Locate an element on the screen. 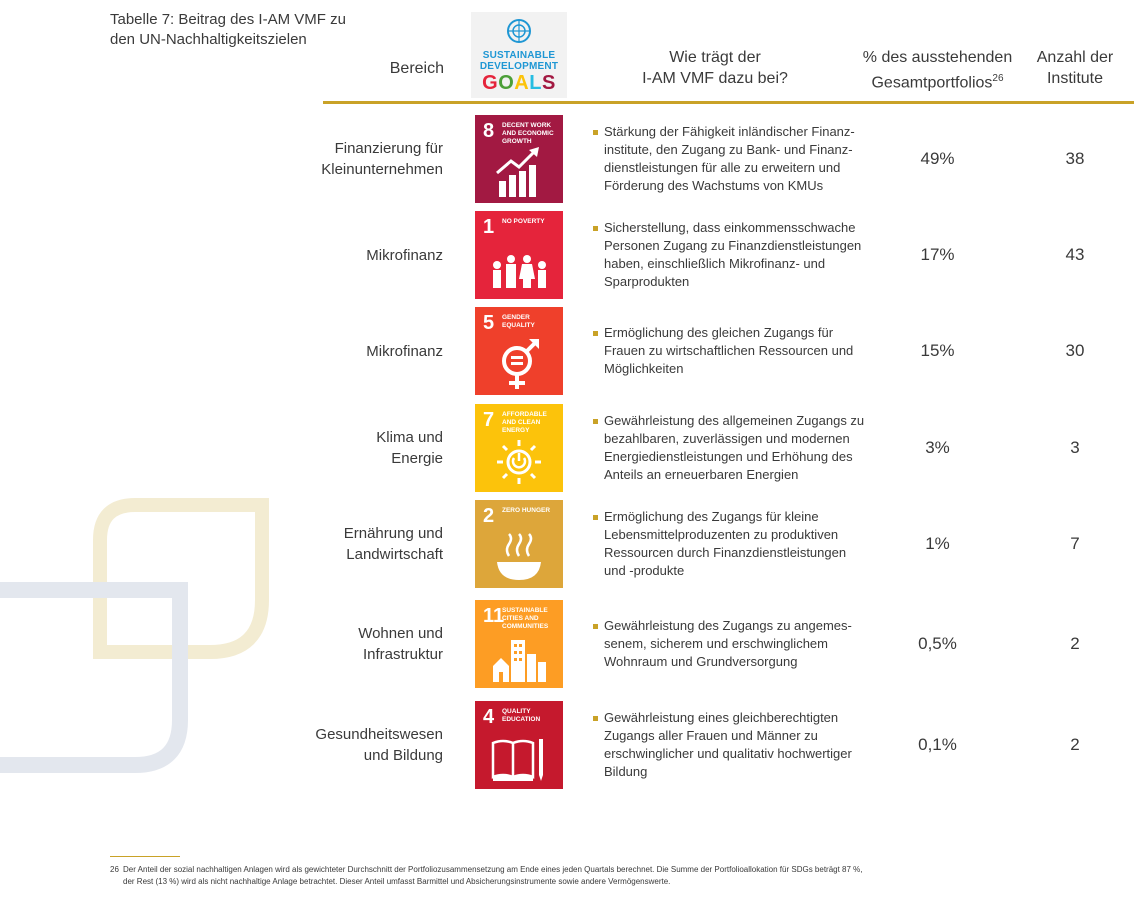 The height and width of the screenshot is (901, 1140). sdg-number: 8 is located at coordinates (489, 131).